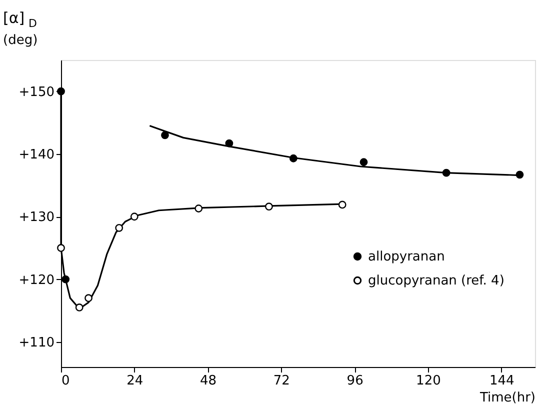 The image size is (538, 409). I want to click on y-tick-label: +110, so click(36, 342).